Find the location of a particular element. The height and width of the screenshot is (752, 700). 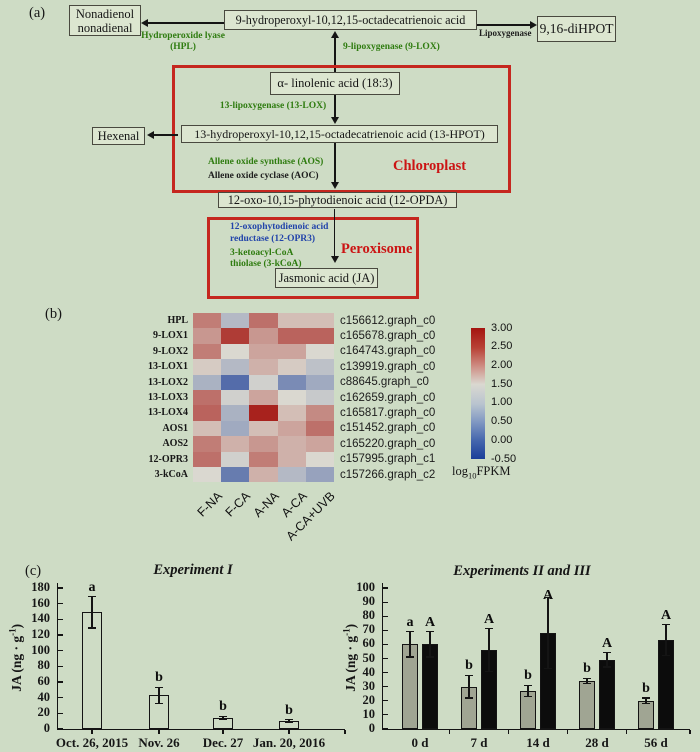

enzyme-hpl-line2: (HPL) is located at coordinates (183, 46).